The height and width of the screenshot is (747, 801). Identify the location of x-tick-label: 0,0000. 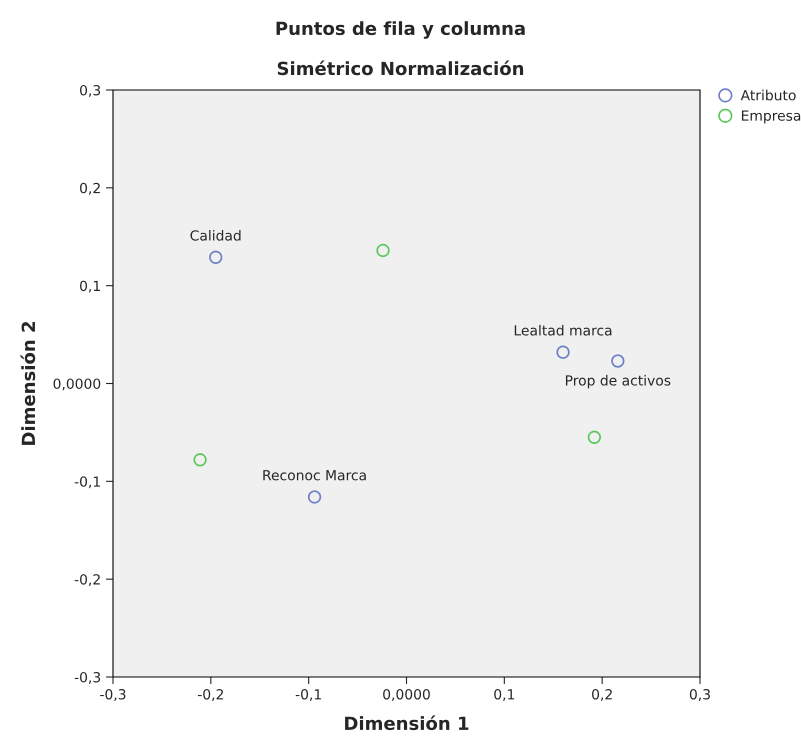
(406, 695).